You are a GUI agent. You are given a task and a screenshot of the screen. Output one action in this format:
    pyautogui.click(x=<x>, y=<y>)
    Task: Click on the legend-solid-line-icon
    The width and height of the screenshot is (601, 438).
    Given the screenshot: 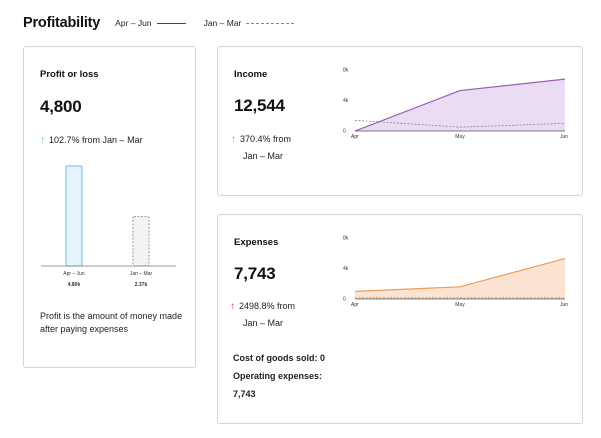 What is the action you would take?
    pyautogui.click(x=171, y=23)
    